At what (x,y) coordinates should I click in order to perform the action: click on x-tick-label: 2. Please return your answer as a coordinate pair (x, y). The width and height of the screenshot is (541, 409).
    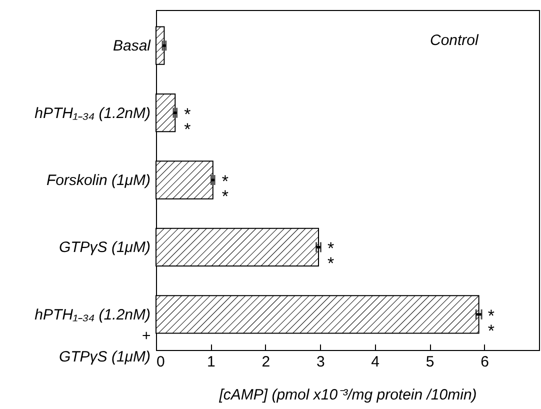
    Looking at the image, I should click on (266, 362).